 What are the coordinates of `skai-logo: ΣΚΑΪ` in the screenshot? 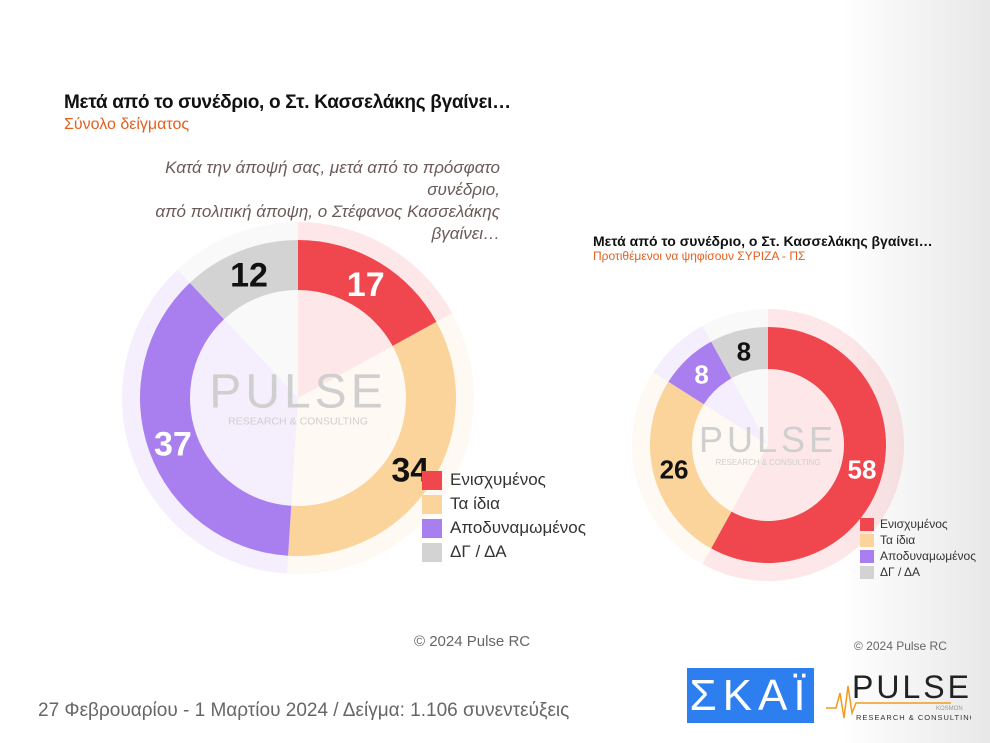 It's located at (750, 695).